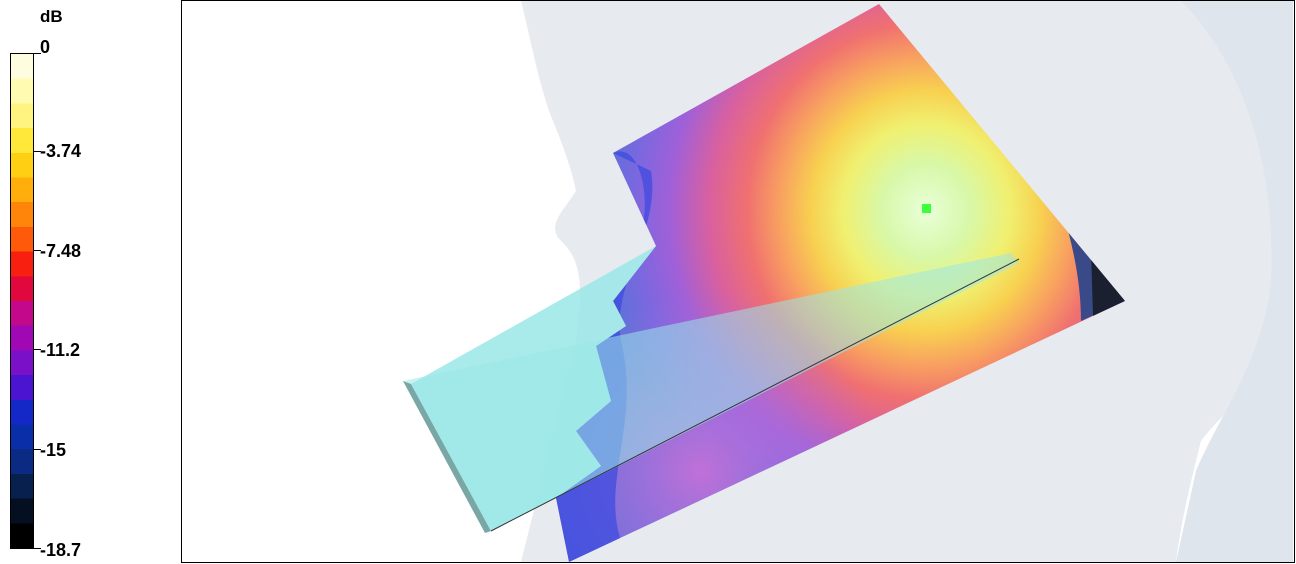  I want to click on tick-label-3: -11.2, so click(60, 350).